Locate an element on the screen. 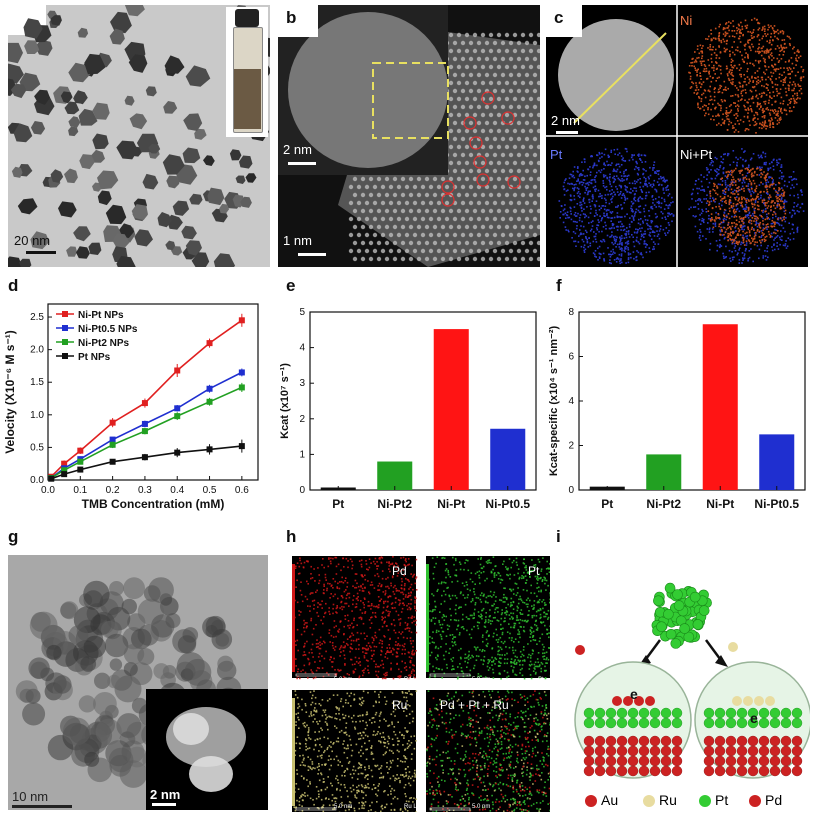 Image resolution: width=817 pixels, height=823 pixels. category-label: Pt is located at coordinates (607, 504).